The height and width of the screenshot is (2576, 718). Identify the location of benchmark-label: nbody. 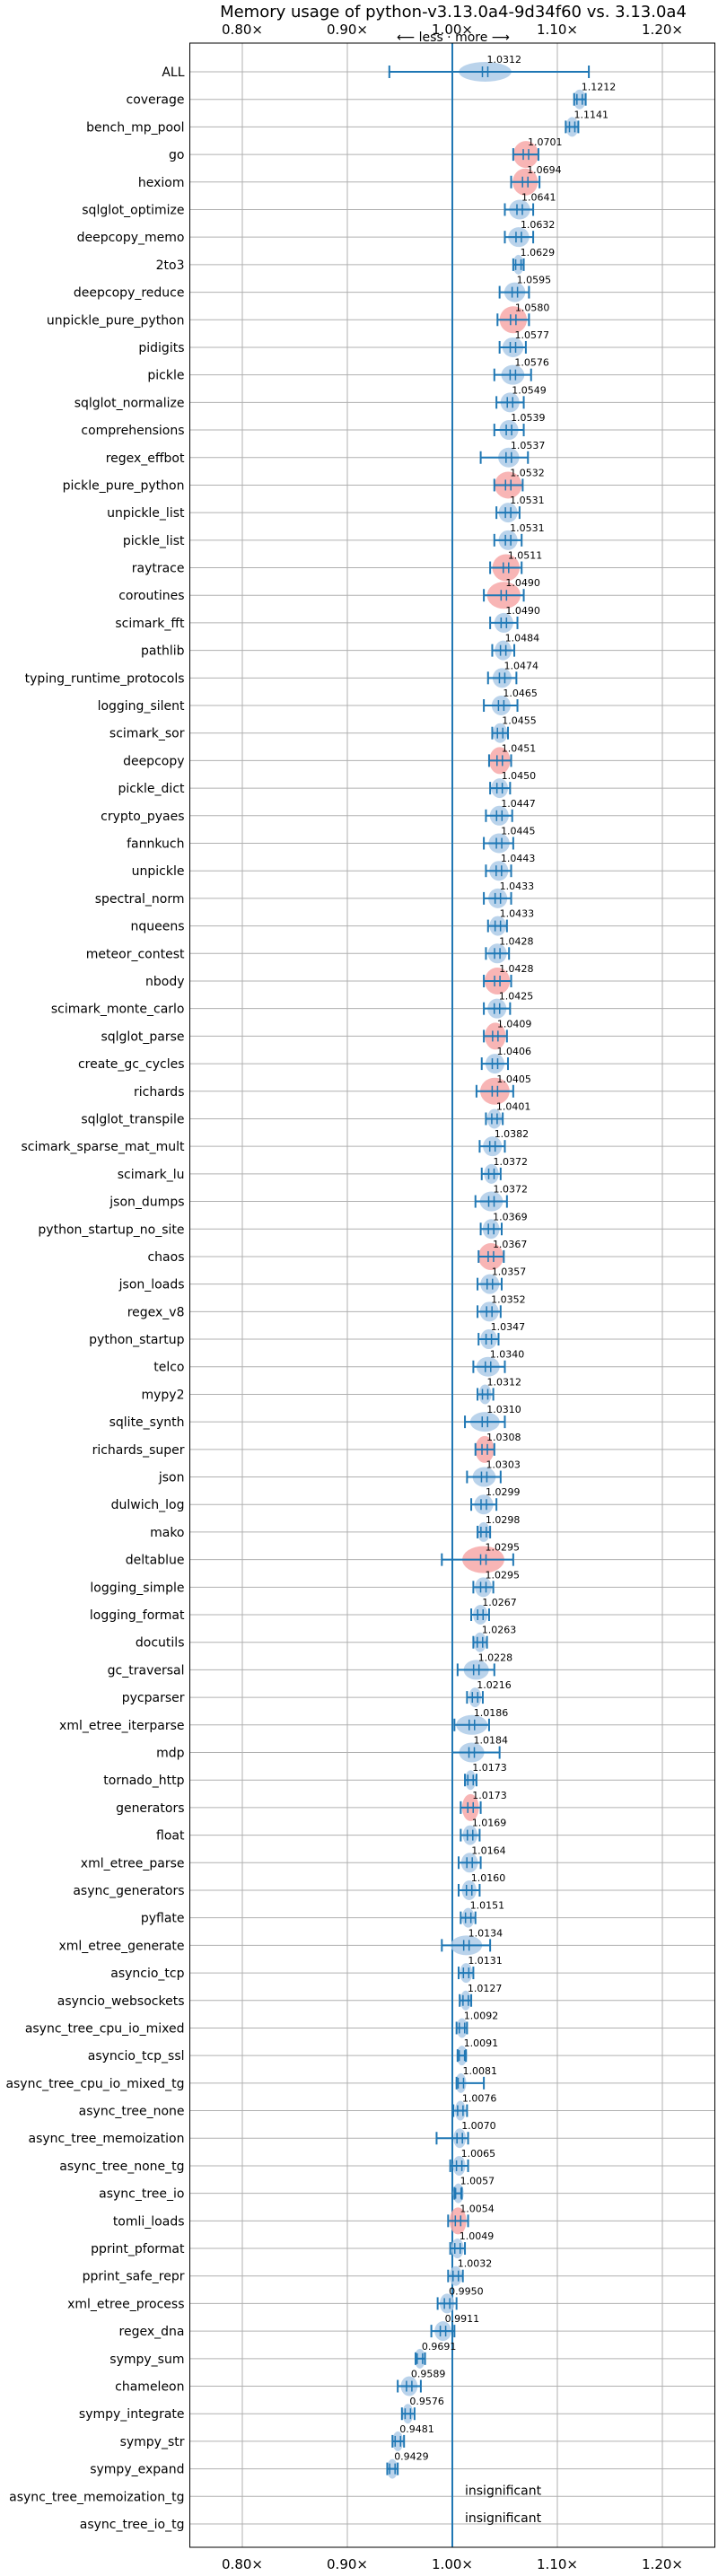
(165, 982).